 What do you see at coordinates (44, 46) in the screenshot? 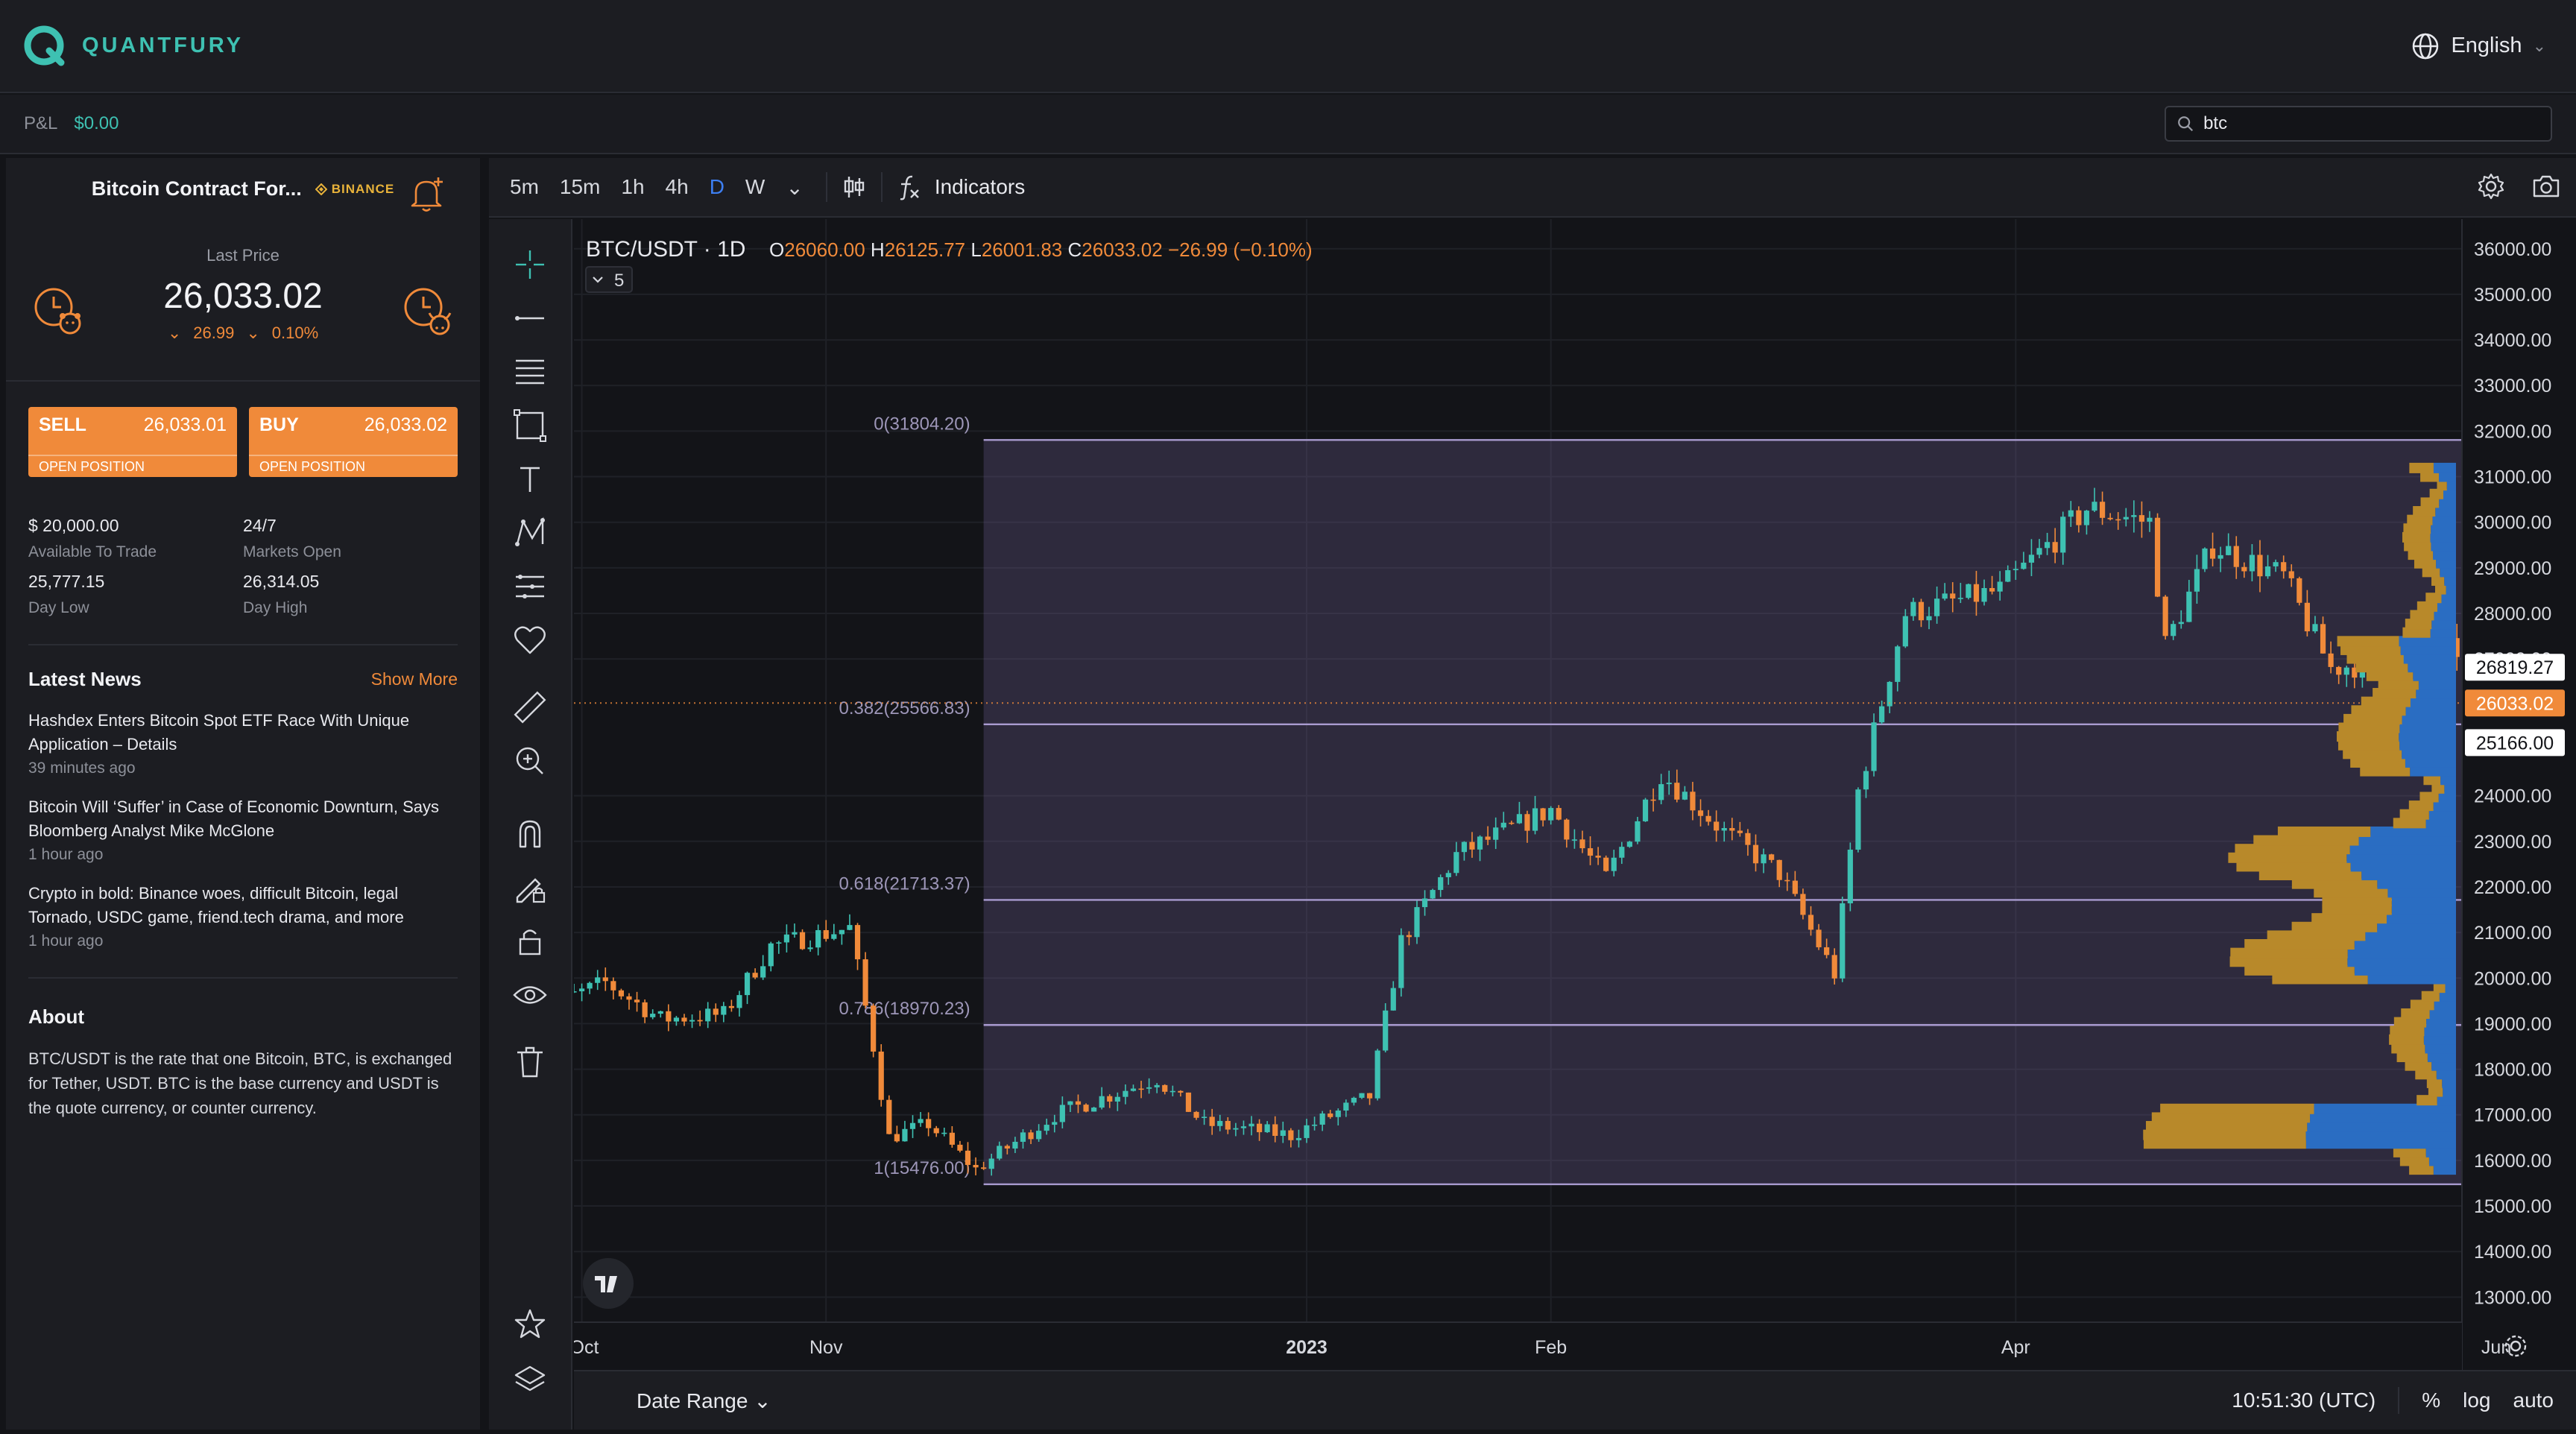
I see `quantfury-logo-icon` at bounding box center [44, 46].